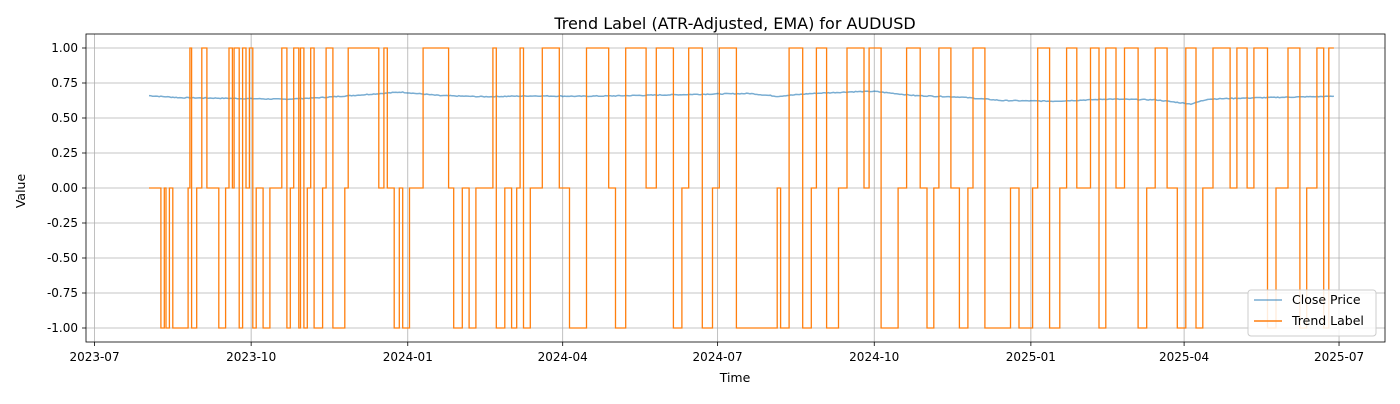 This screenshot has width=1400, height=404. Describe the element at coordinates (735, 377) in the screenshot. I see `x-axis-label: Time` at that location.